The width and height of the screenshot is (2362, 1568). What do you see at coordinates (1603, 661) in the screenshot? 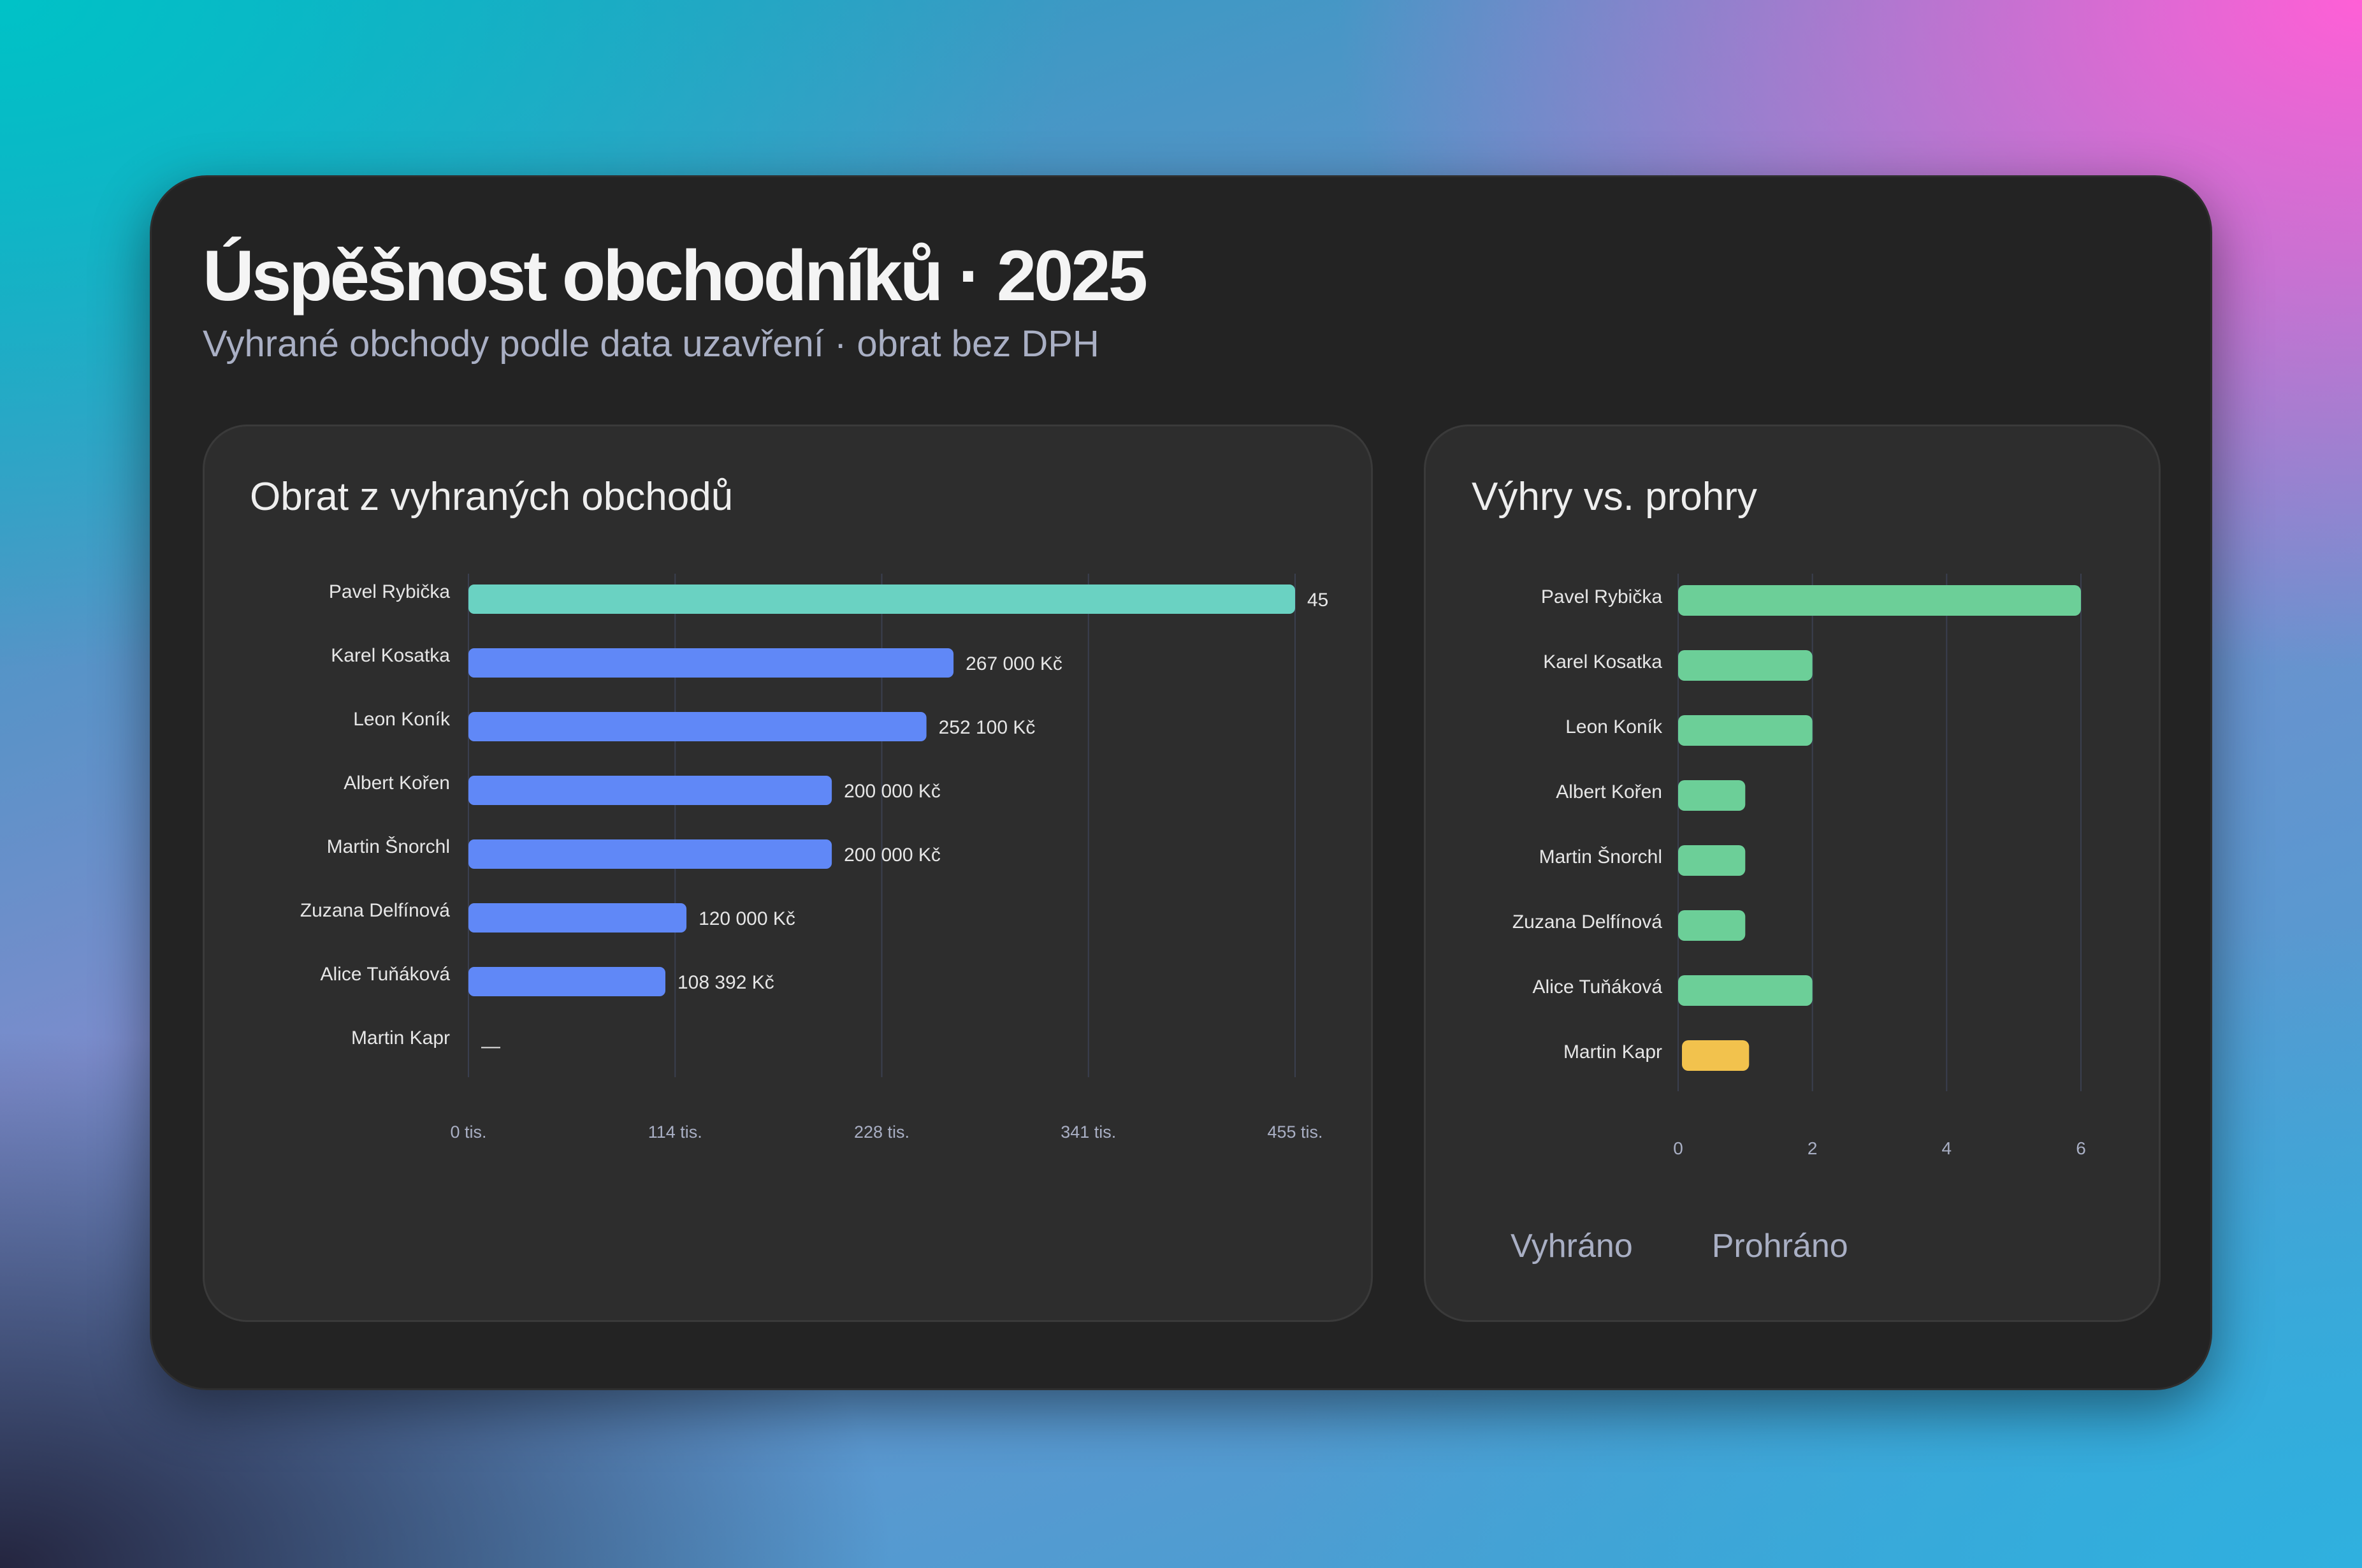
I see `win-loss-category-label: Karel Kosatka` at bounding box center [1603, 661].